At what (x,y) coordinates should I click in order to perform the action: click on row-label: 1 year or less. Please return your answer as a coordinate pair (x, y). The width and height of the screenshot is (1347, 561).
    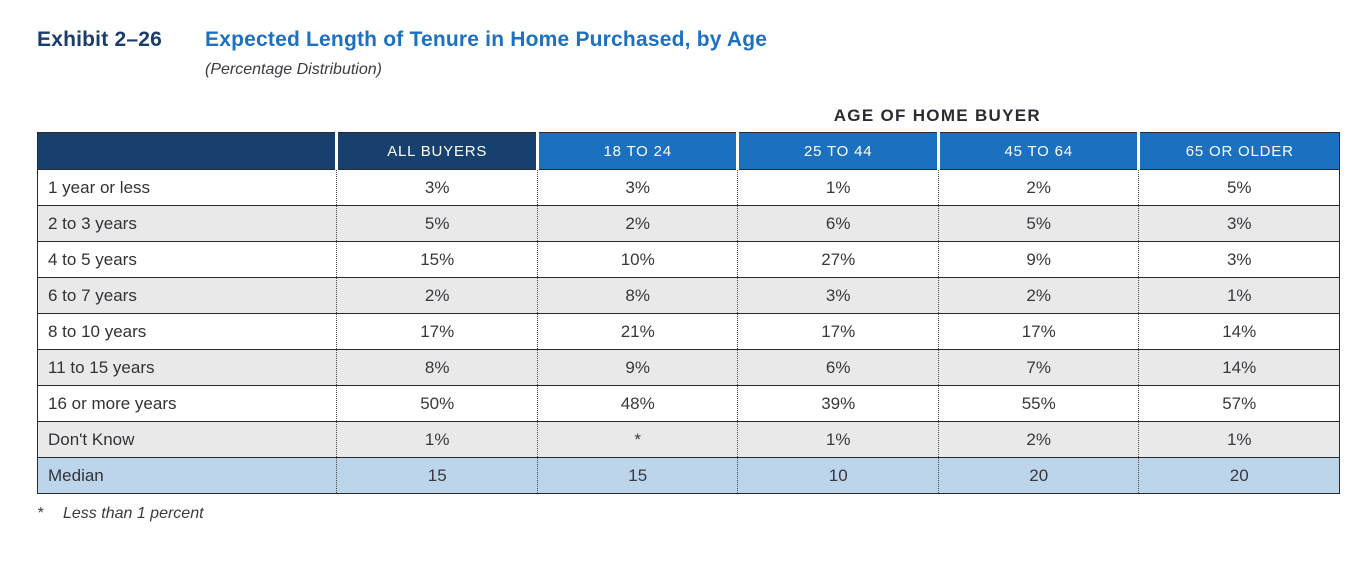
    Looking at the image, I should click on (186, 187).